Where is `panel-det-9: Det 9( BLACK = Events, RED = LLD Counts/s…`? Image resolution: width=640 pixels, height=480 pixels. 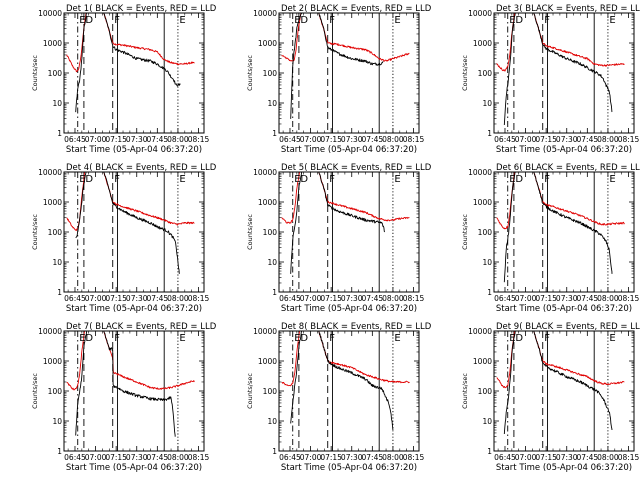 panel-det-9: Det 9( BLACK = Events, RED = LLD Counts/s… is located at coordinates (550, 397).